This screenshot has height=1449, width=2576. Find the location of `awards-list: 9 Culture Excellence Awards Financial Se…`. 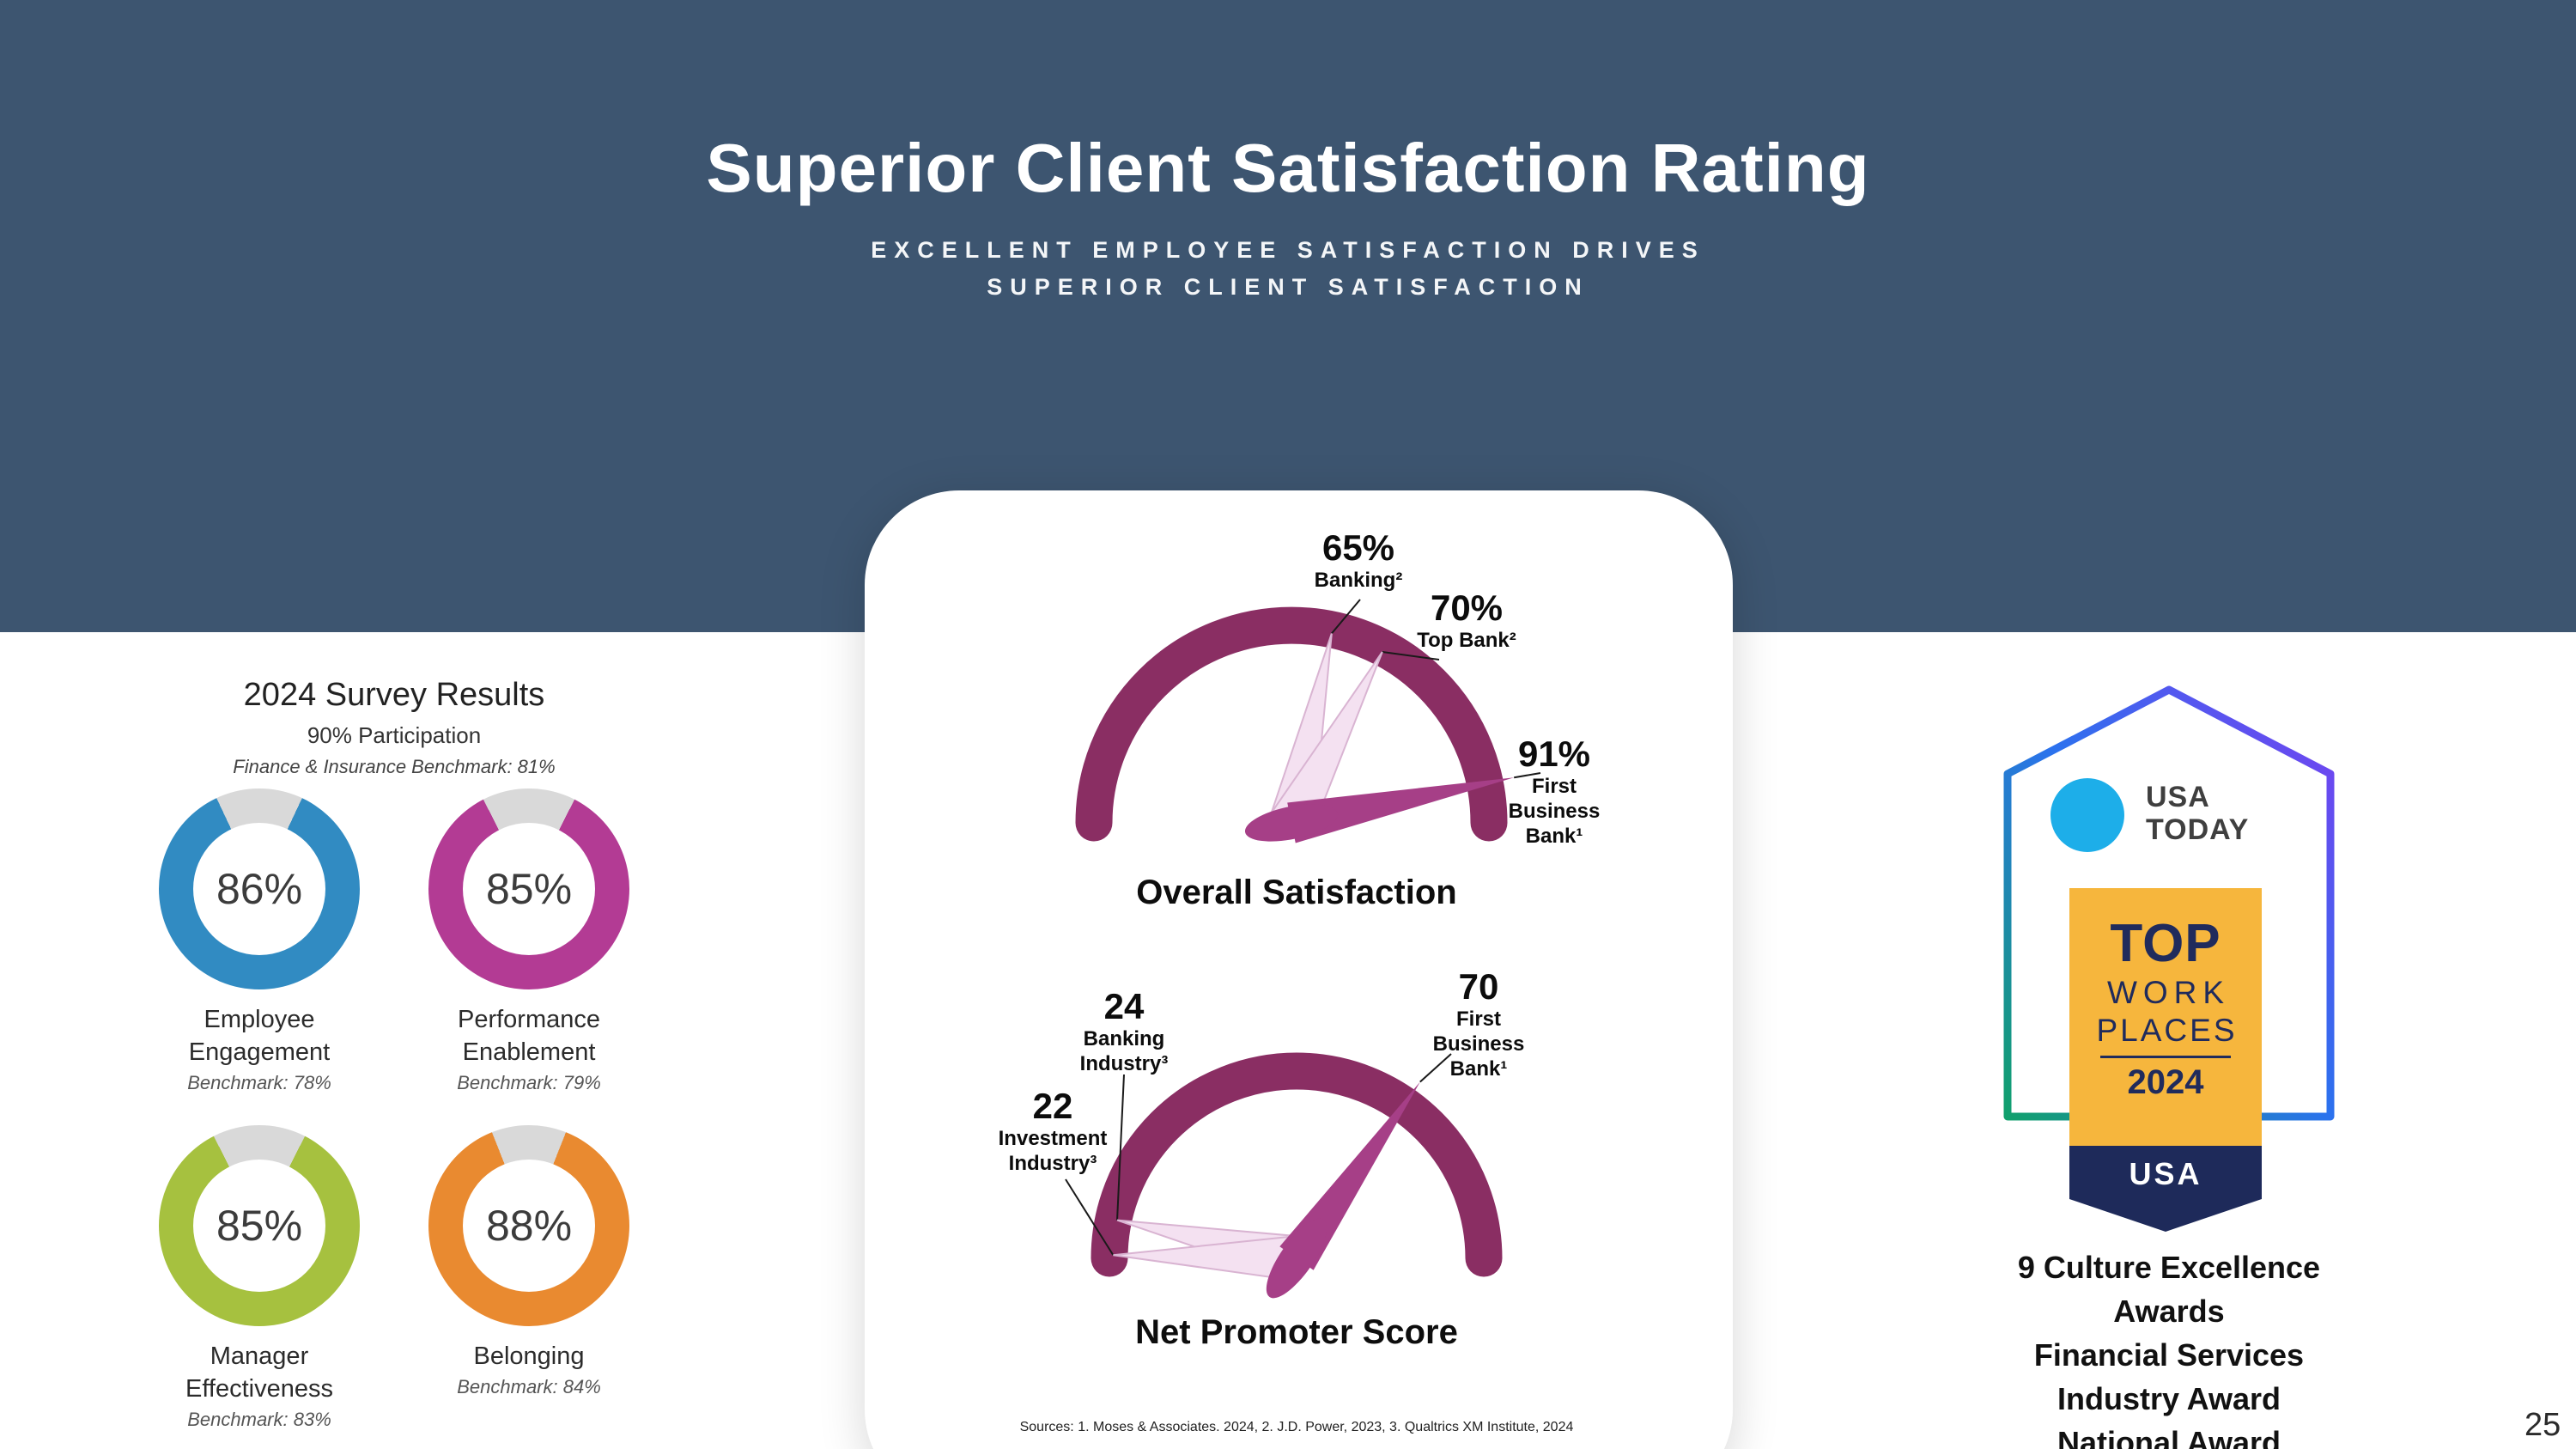

awards-list: 9 Culture Excellence Awards Financial Se… is located at coordinates (2169, 1347).